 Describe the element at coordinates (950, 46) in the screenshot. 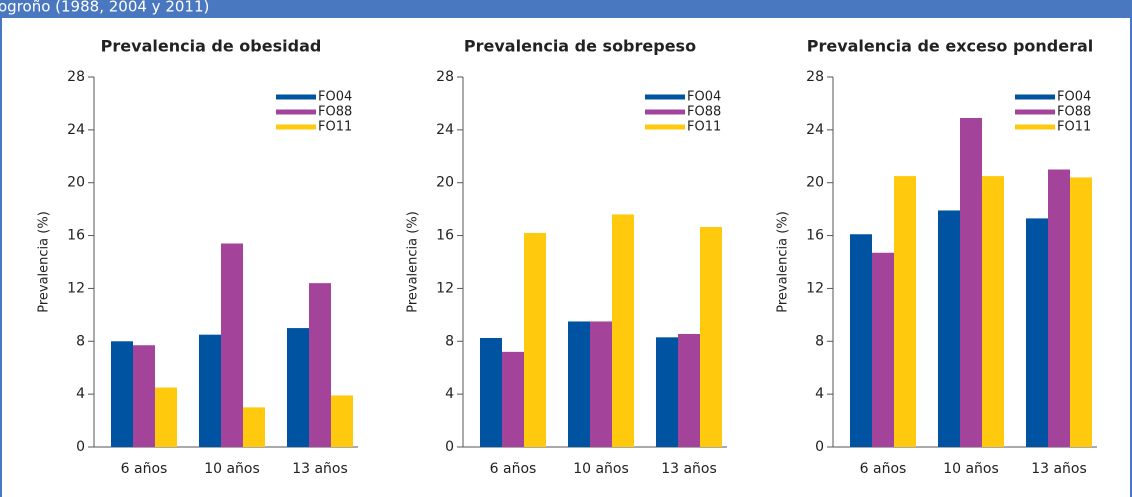

I see `chart-title: Prevalencia de exceso ponderal` at that location.